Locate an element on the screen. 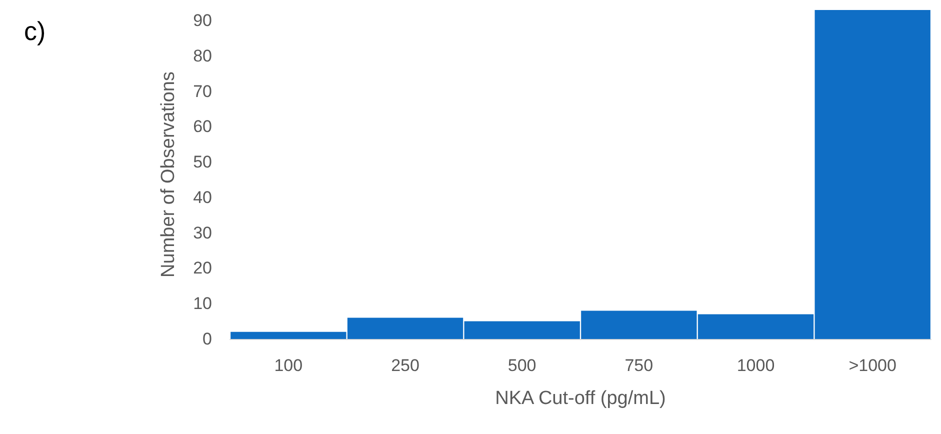  x-tick-label: 1000 is located at coordinates (755, 365).